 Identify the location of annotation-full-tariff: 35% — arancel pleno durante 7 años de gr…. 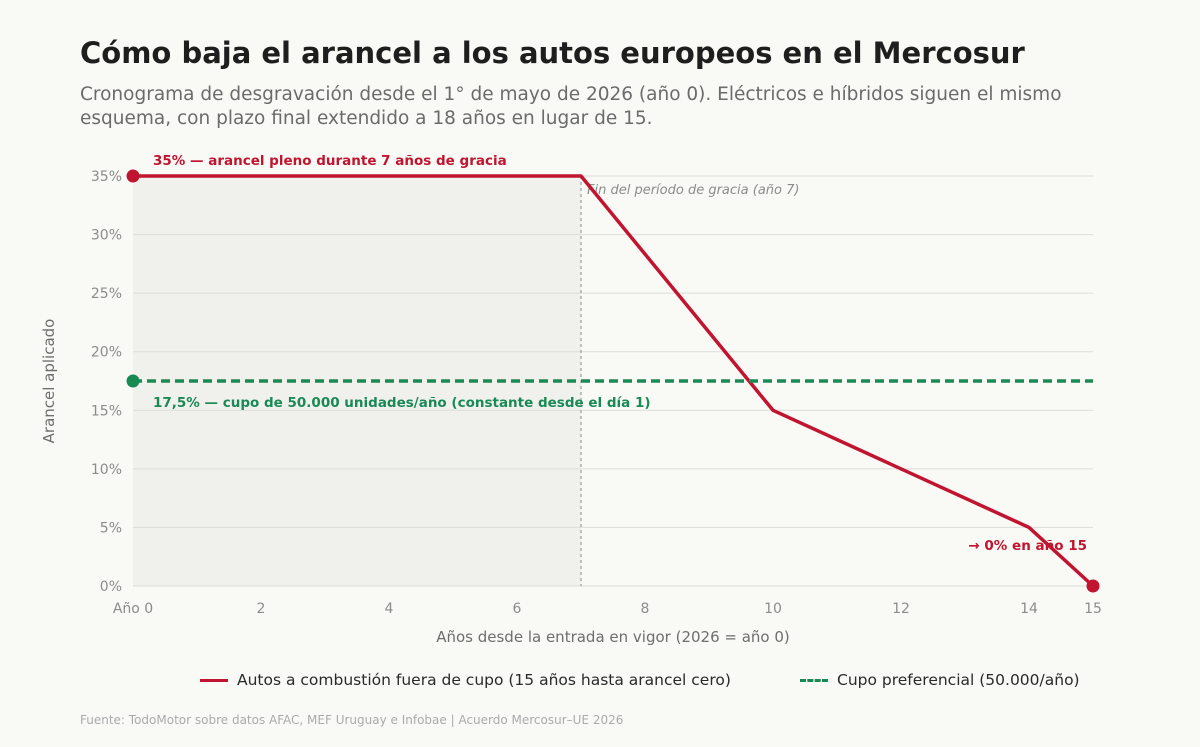
(330, 161).